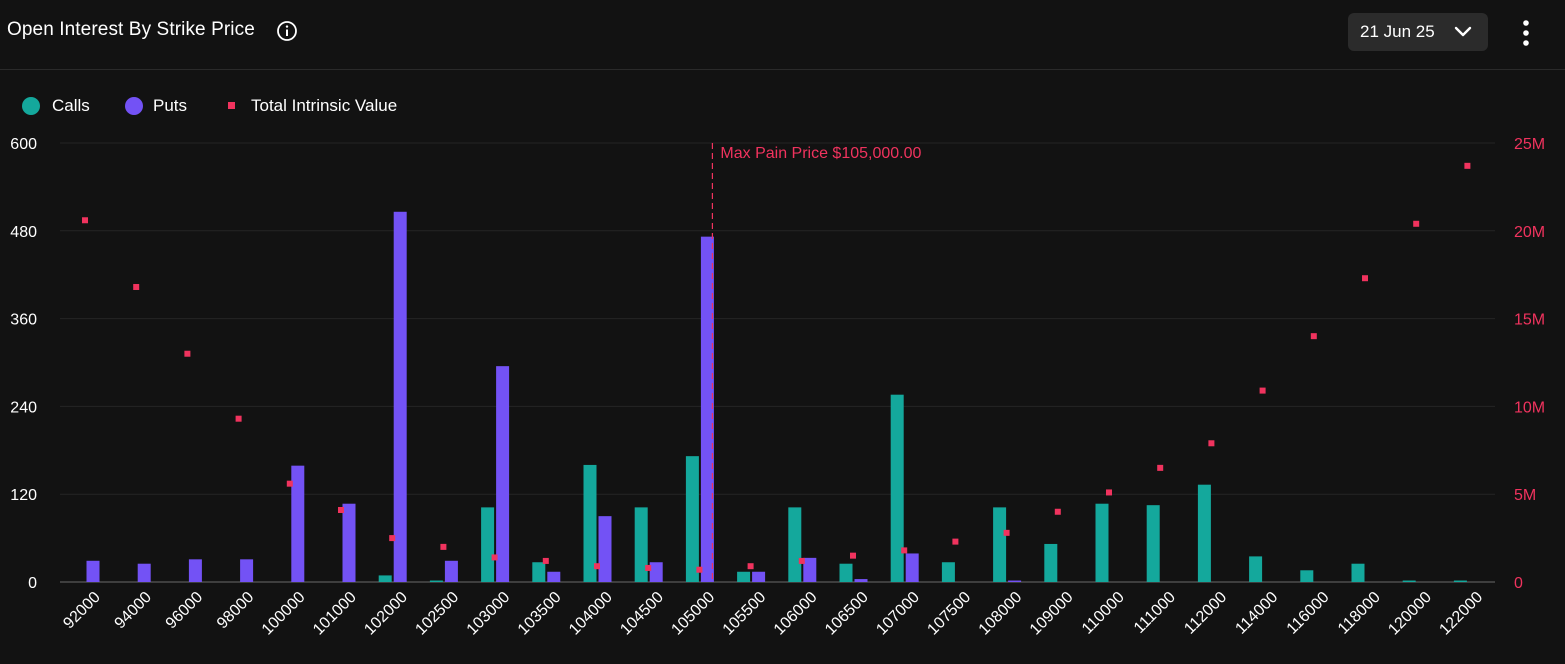 The width and height of the screenshot is (1565, 664). Describe the element at coordinates (1526, 33) in the screenshot. I see `more-options-icon` at that location.